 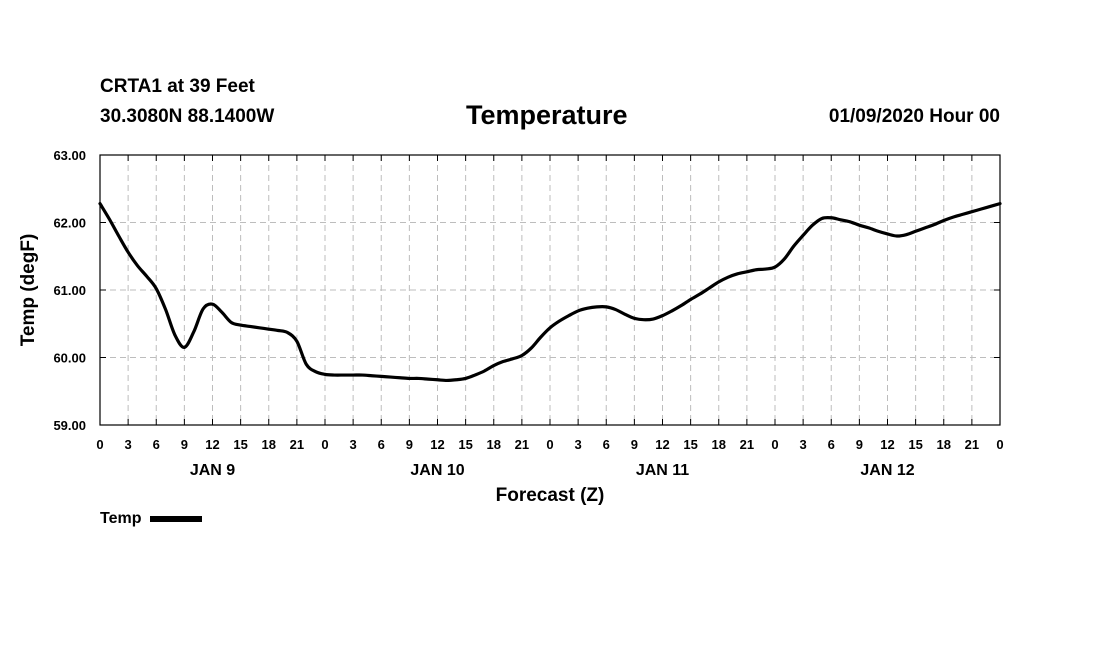 What do you see at coordinates (28, 290) in the screenshot?
I see `y-axis-title: Temp (degF)` at bounding box center [28, 290].